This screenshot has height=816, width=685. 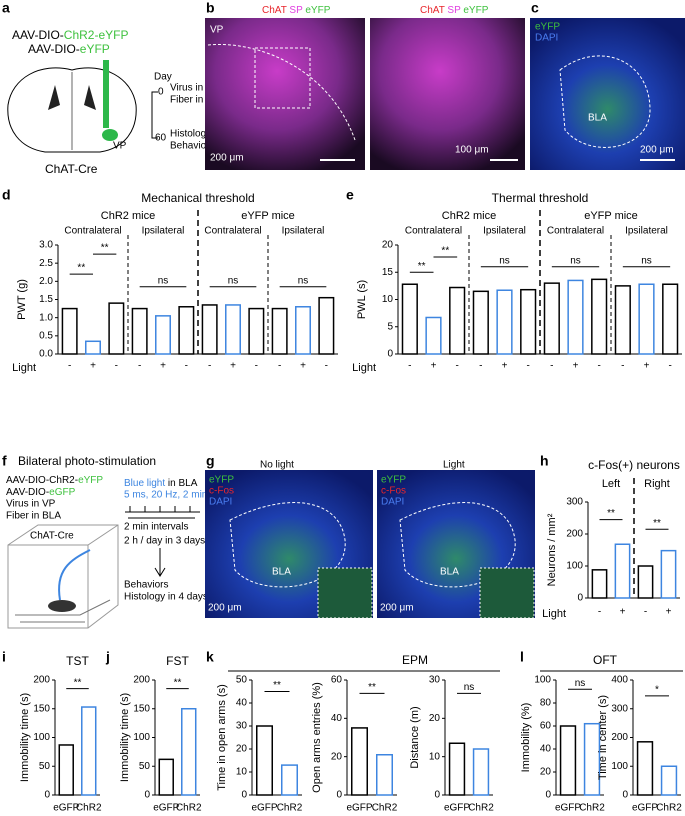 What do you see at coordinates (317, 737) in the screenshot?
I see `y-axis-label: Open arms entries (%)` at bounding box center [317, 737].